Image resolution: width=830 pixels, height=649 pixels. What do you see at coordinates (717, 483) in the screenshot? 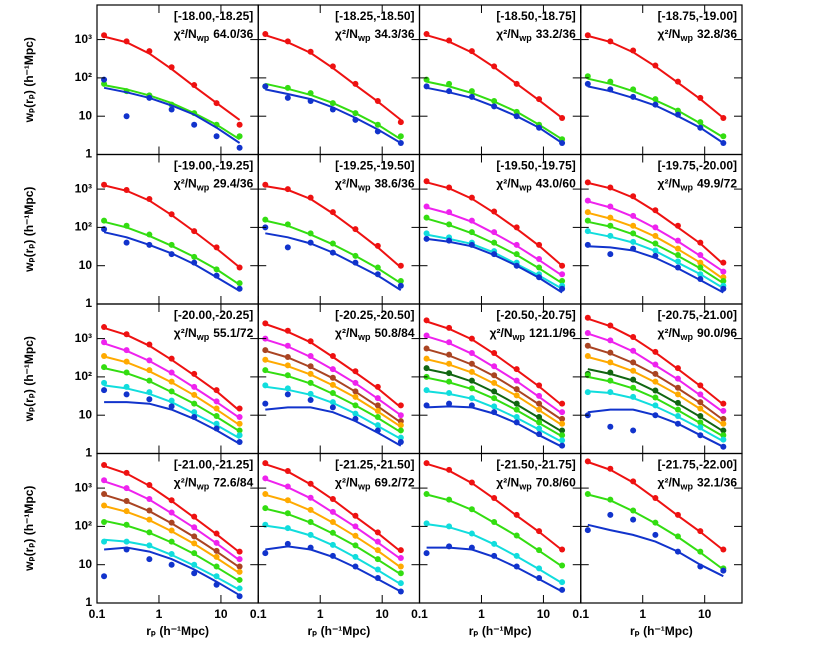
I see `stat-value: 32.1/36` at bounding box center [717, 483].